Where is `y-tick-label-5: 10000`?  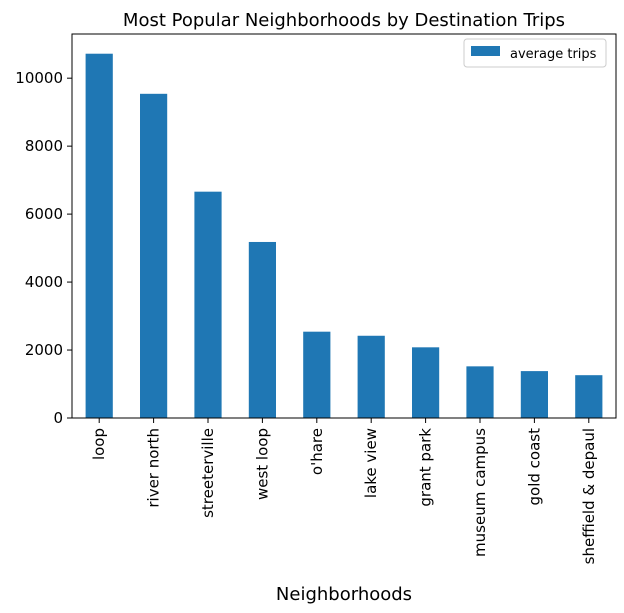
y-tick-label-5: 10000 is located at coordinates (39, 78).